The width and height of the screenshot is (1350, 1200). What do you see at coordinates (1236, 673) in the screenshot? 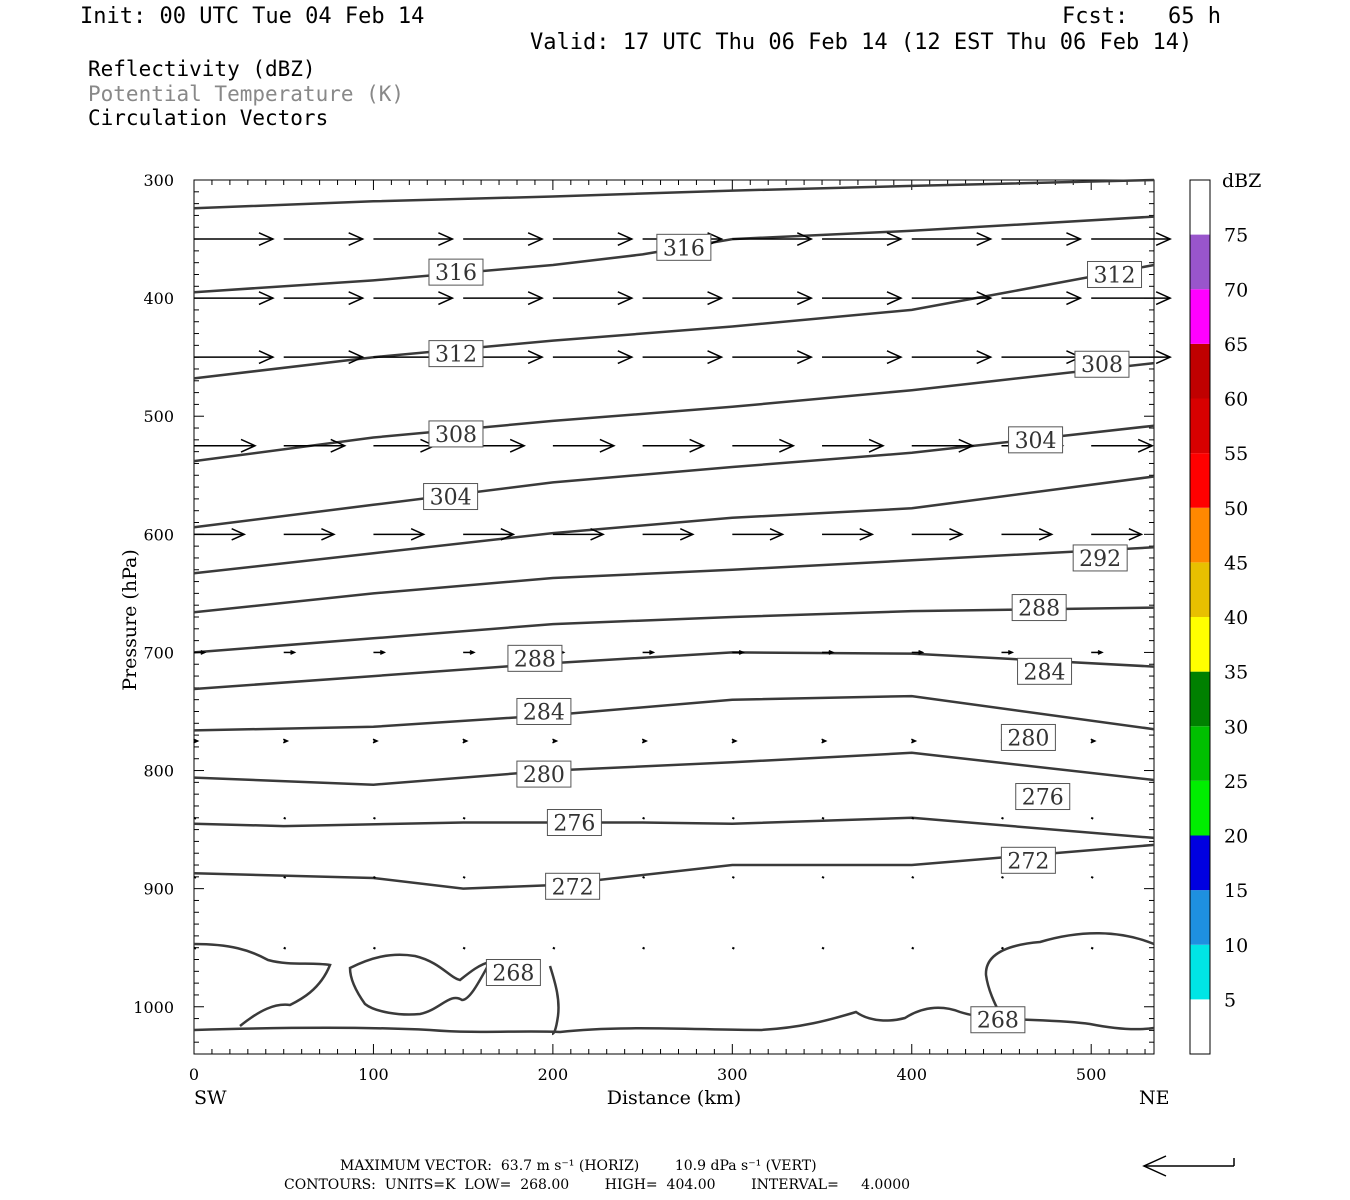
I see `colorbar-label: 35` at bounding box center [1236, 673].